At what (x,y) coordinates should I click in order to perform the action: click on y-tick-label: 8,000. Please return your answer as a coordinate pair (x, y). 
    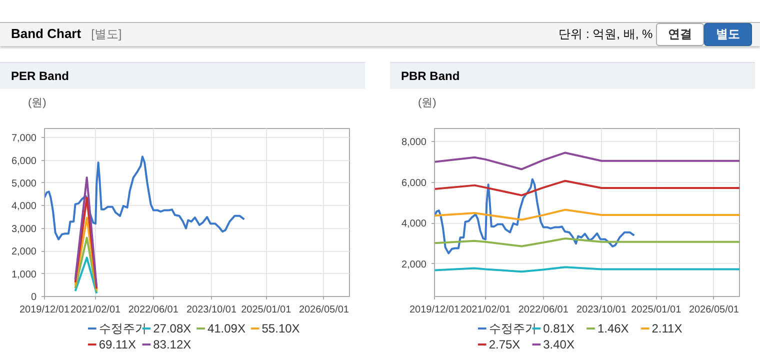
    Looking at the image, I should click on (414, 142).